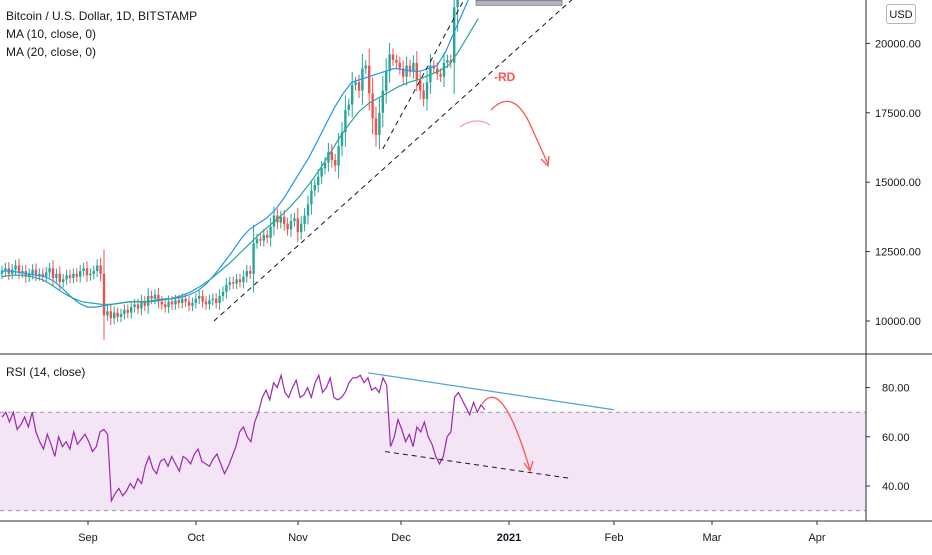  Describe the element at coordinates (505, 77) in the screenshot. I see `rd-annotation-label: -RD` at that location.